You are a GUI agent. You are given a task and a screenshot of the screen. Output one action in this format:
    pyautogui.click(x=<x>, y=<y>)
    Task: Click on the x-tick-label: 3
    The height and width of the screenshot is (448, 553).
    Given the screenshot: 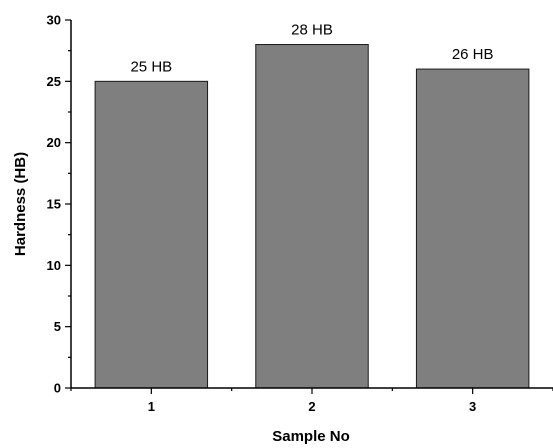 What is the action you would take?
    pyautogui.click(x=472, y=406)
    